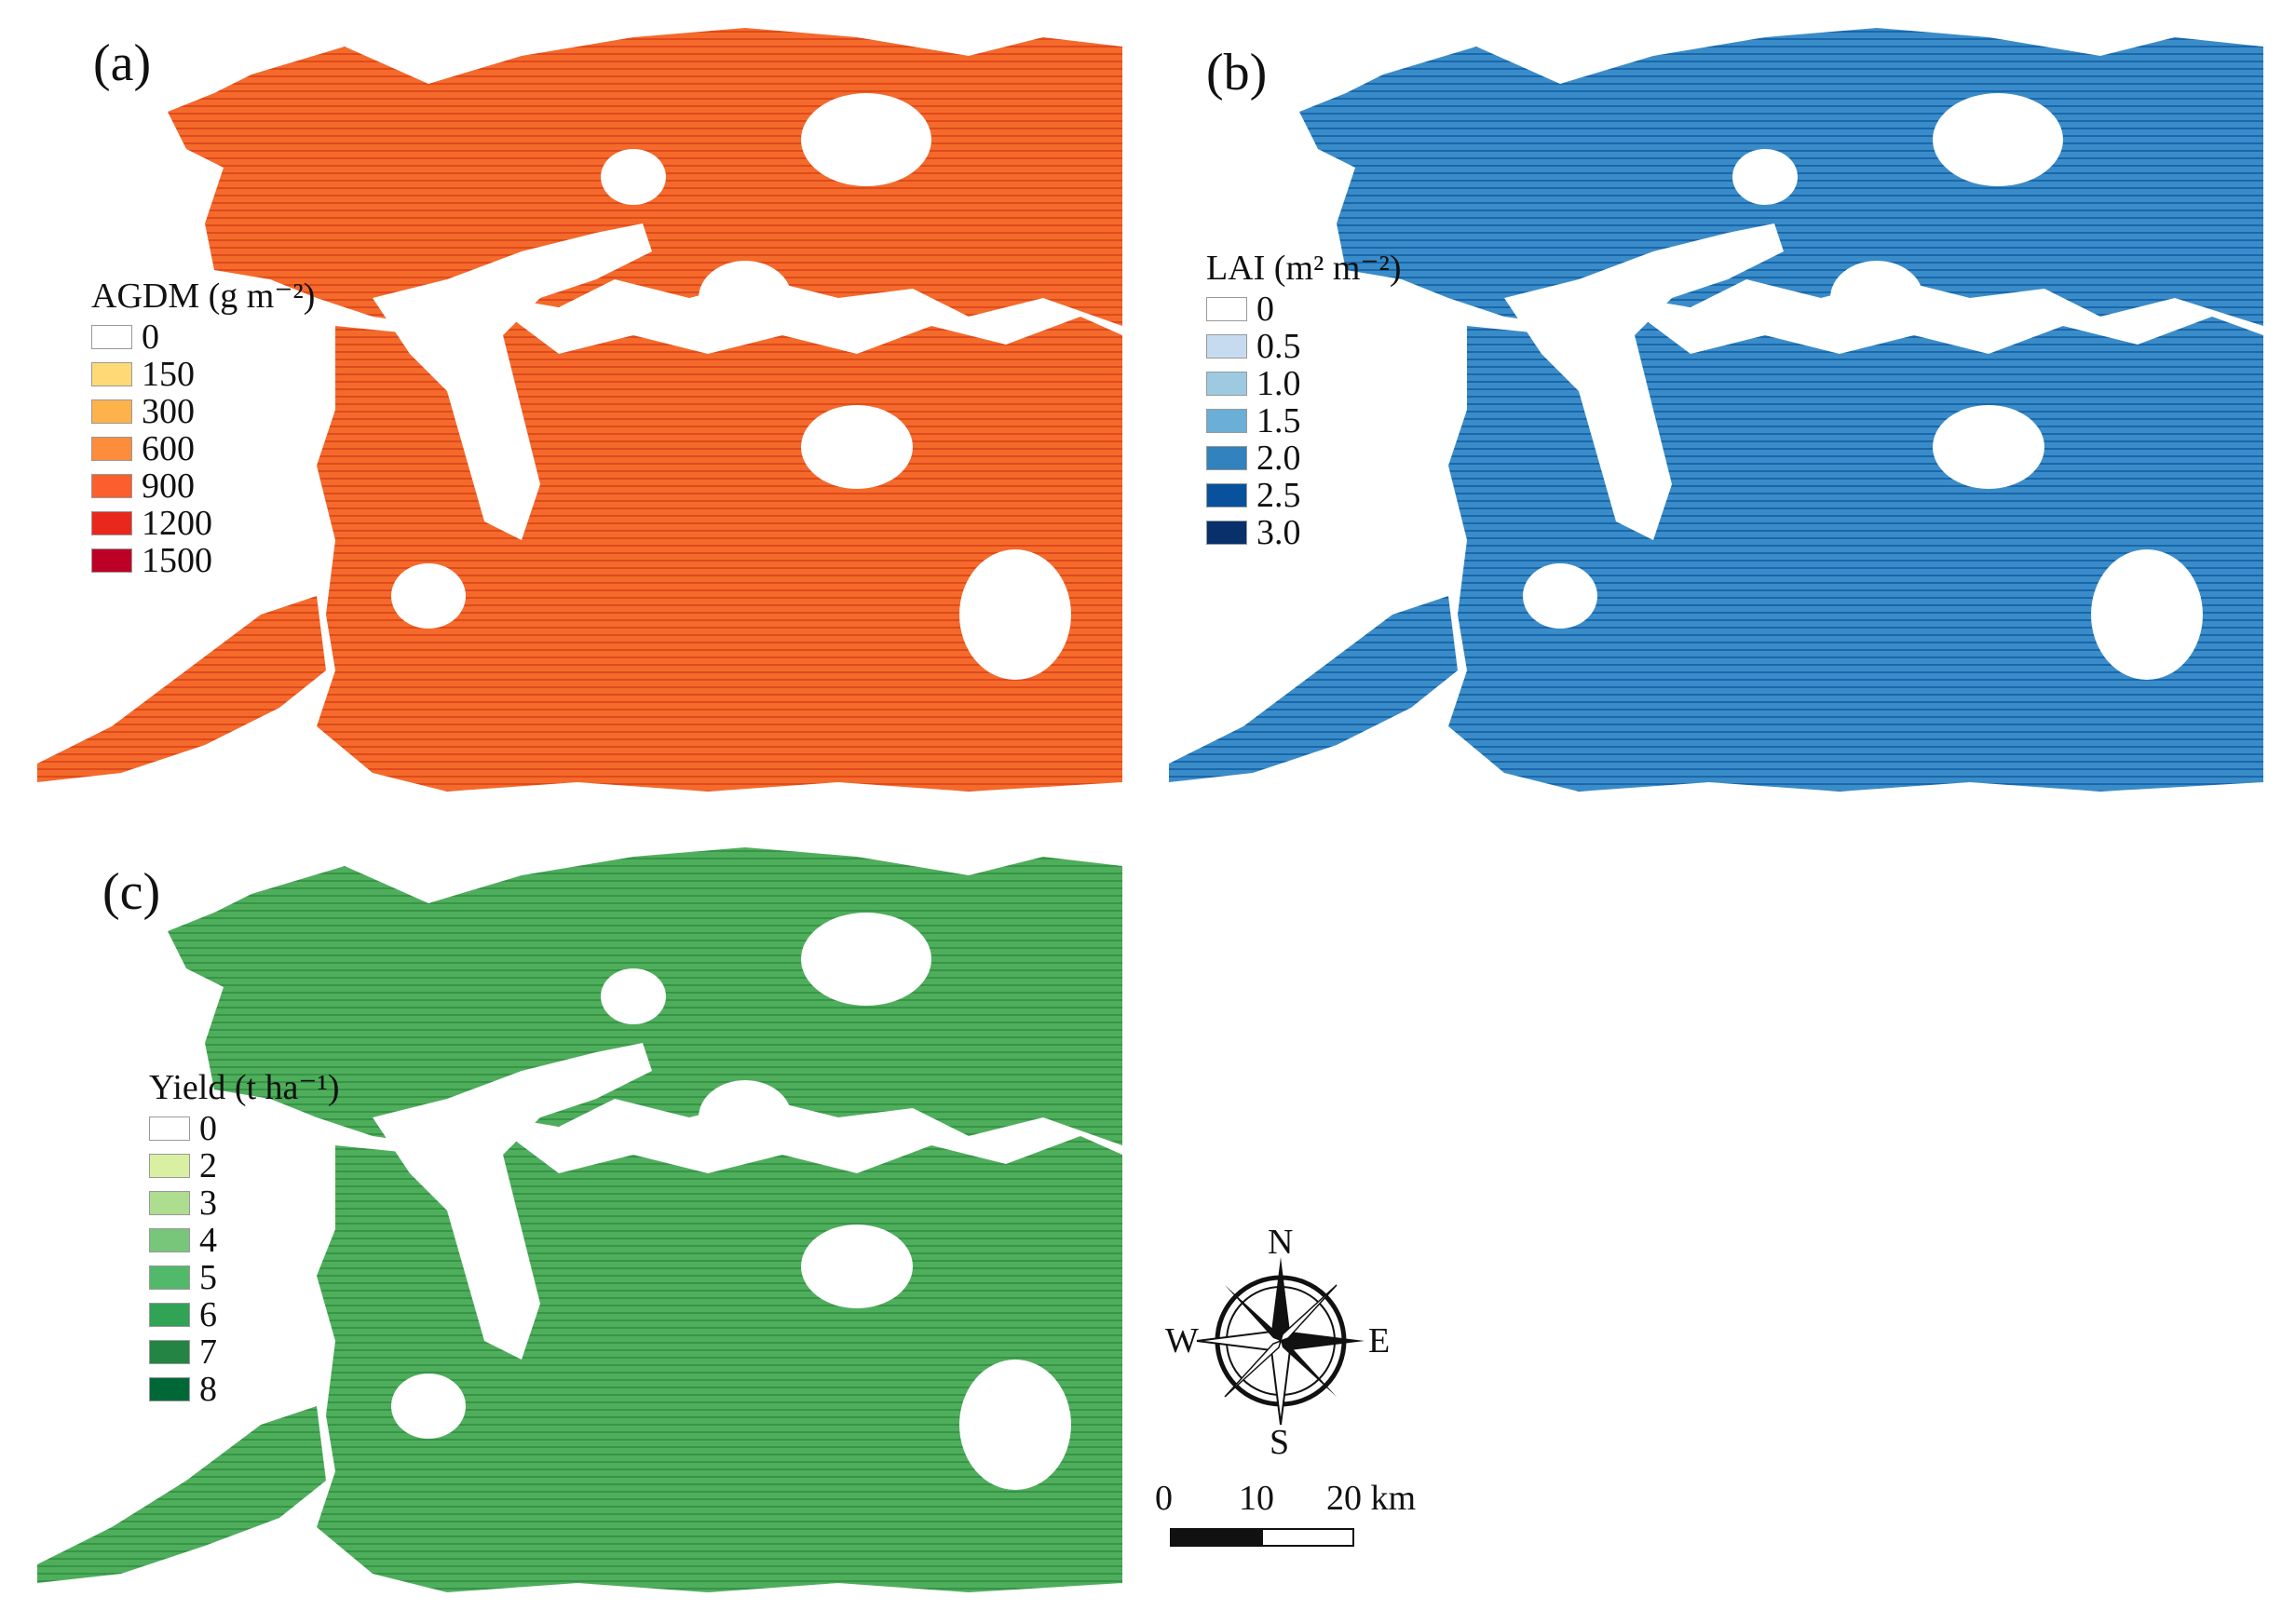 This screenshot has height=1624, width=2295. Describe the element at coordinates (1304, 268) in the screenshot. I see `legend-title: LAI (m² m⁻²)` at that location.